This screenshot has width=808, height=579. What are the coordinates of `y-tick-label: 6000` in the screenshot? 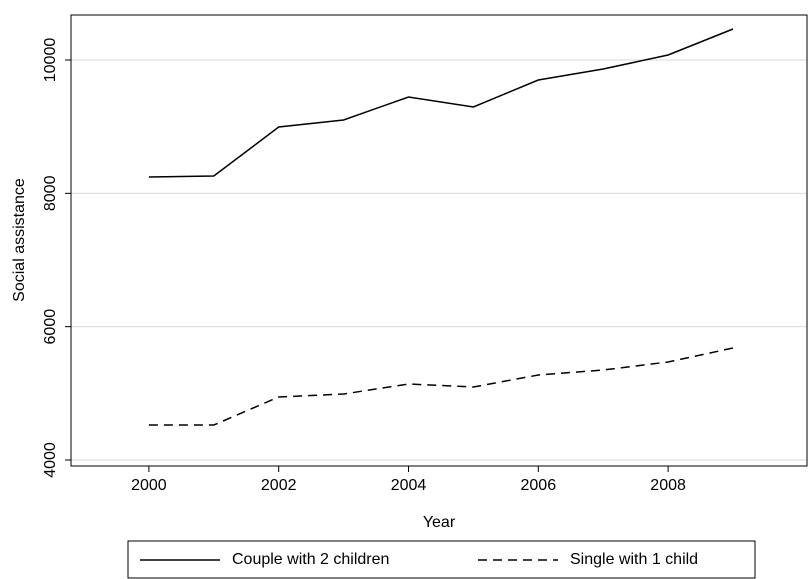 It's located at (50, 327).